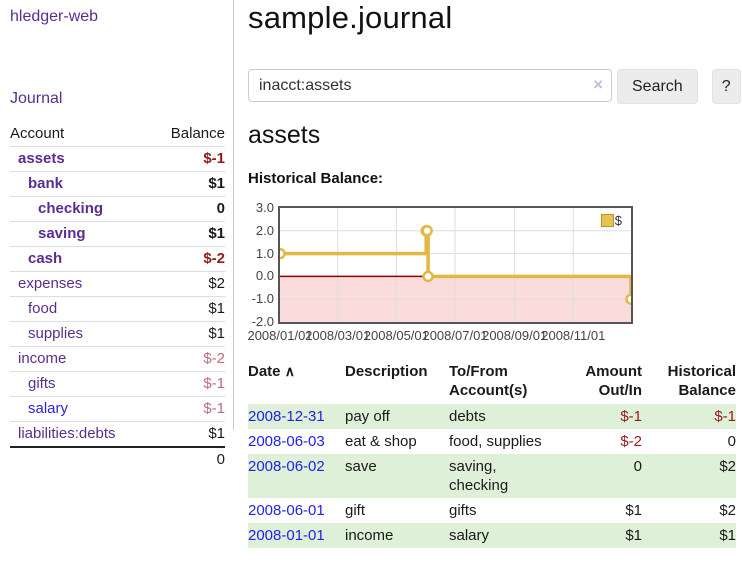  What do you see at coordinates (42, 383) in the screenshot?
I see `account-link-gifts: gifts` at bounding box center [42, 383].